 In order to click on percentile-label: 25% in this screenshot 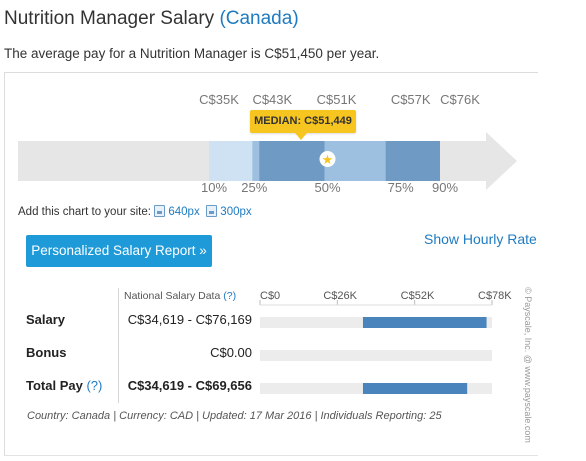, I will do `click(254, 187)`.